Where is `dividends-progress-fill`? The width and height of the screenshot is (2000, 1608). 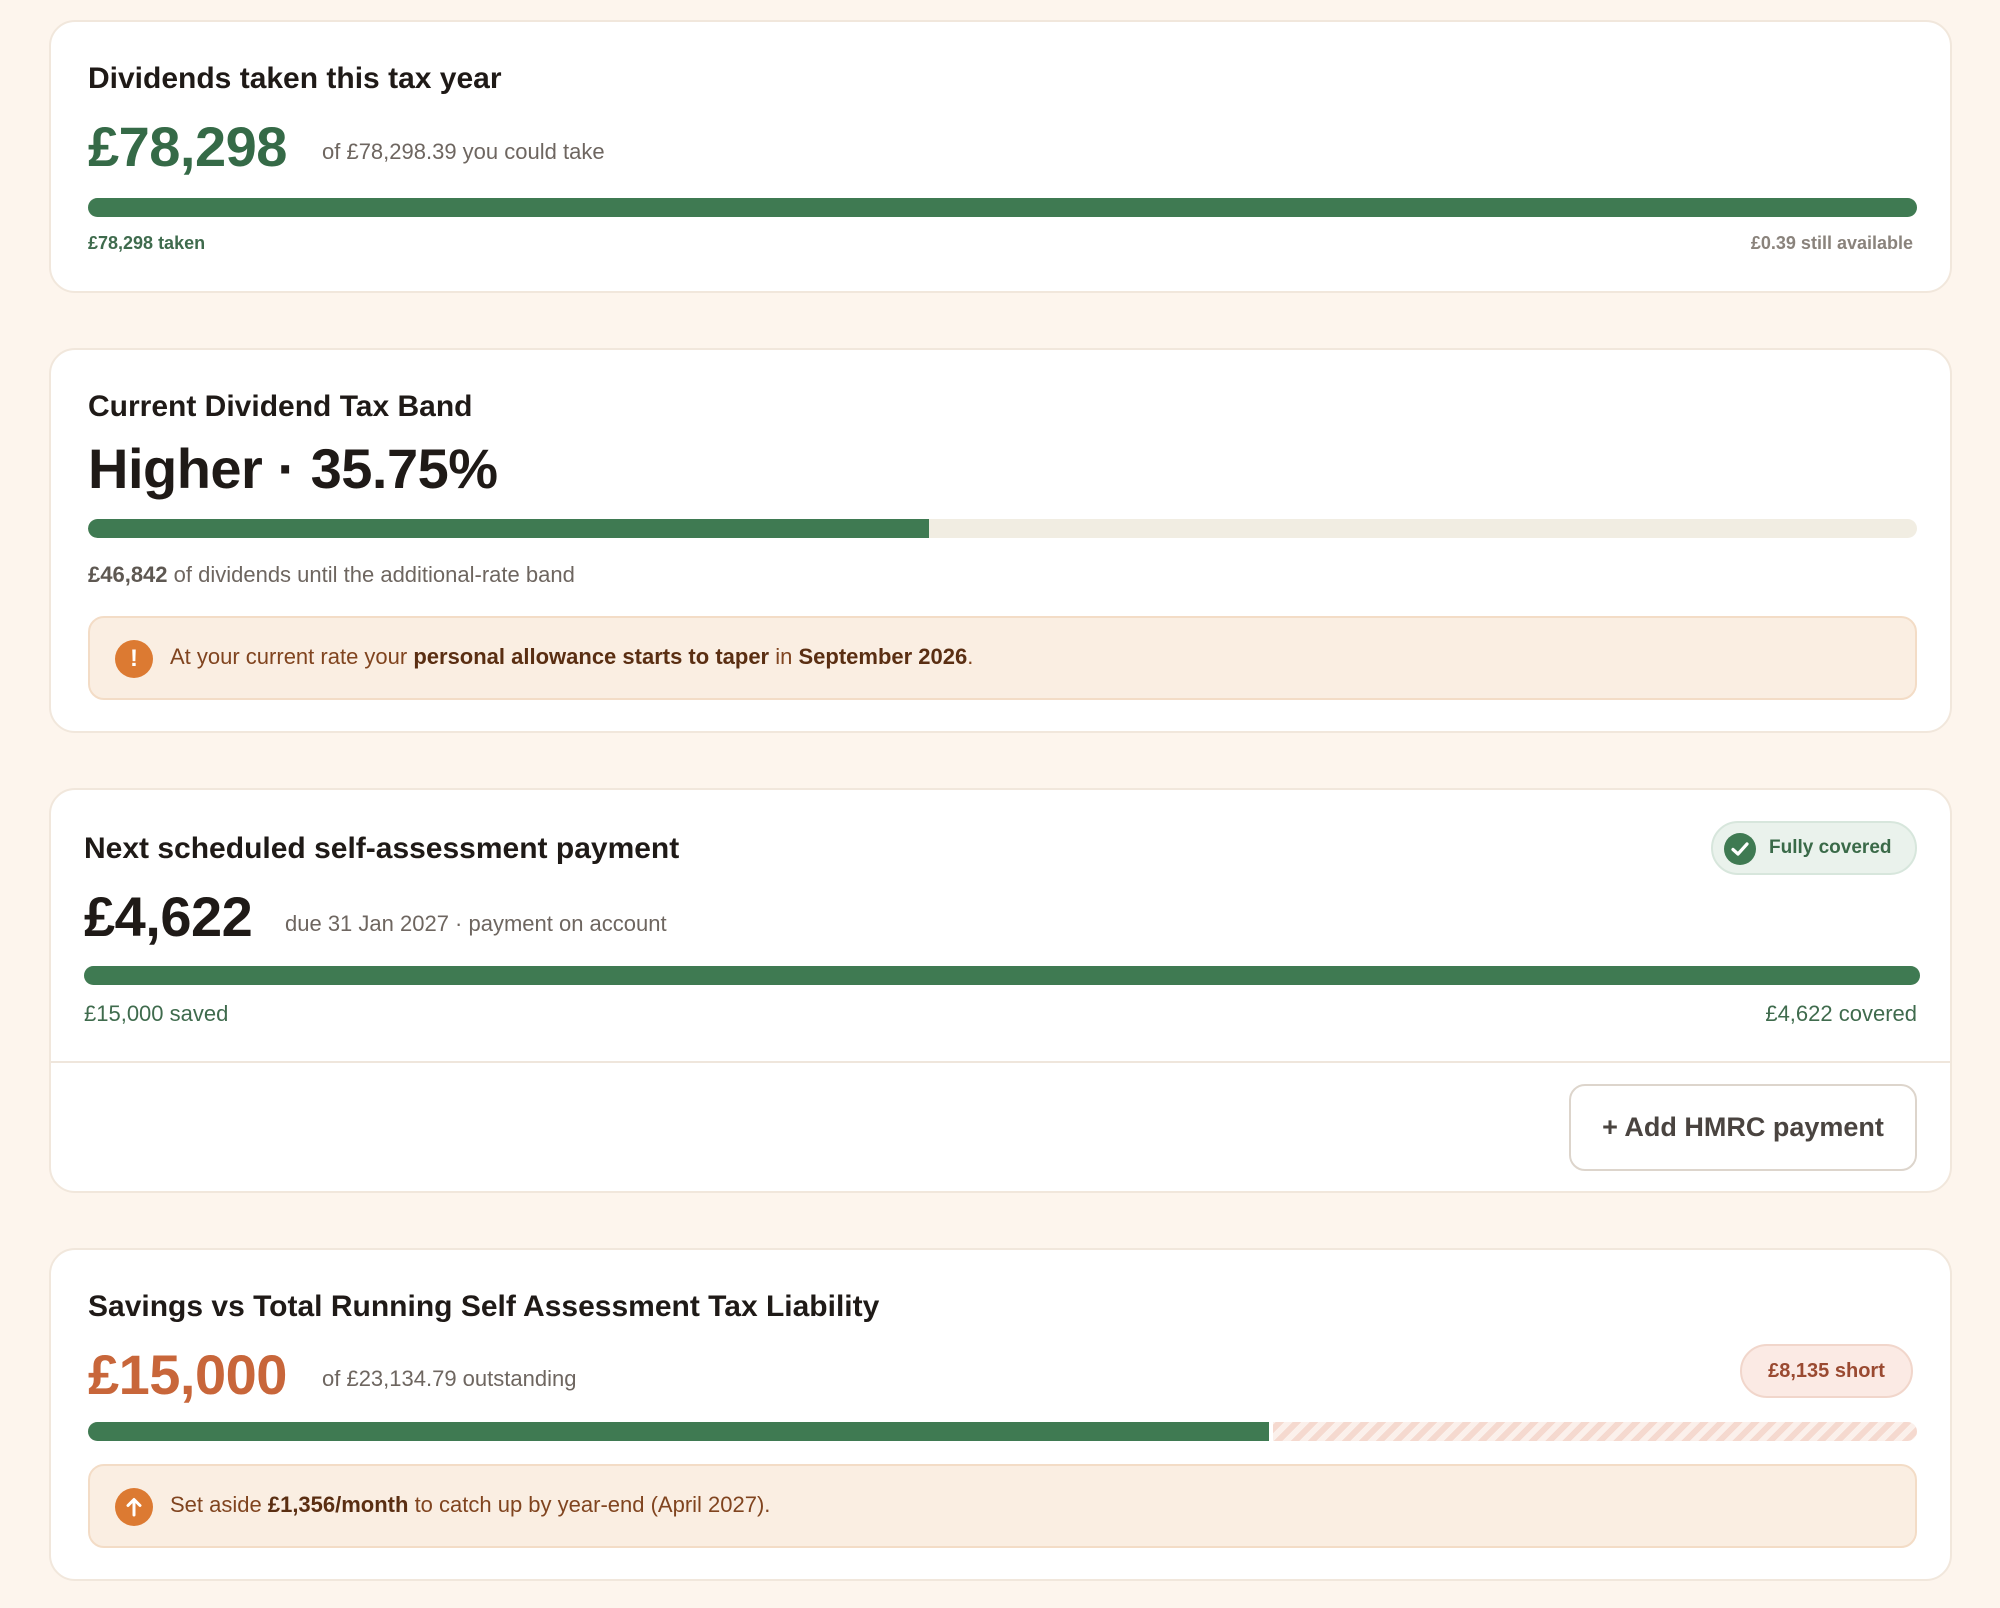 dividends-progress-fill is located at coordinates (1002, 207).